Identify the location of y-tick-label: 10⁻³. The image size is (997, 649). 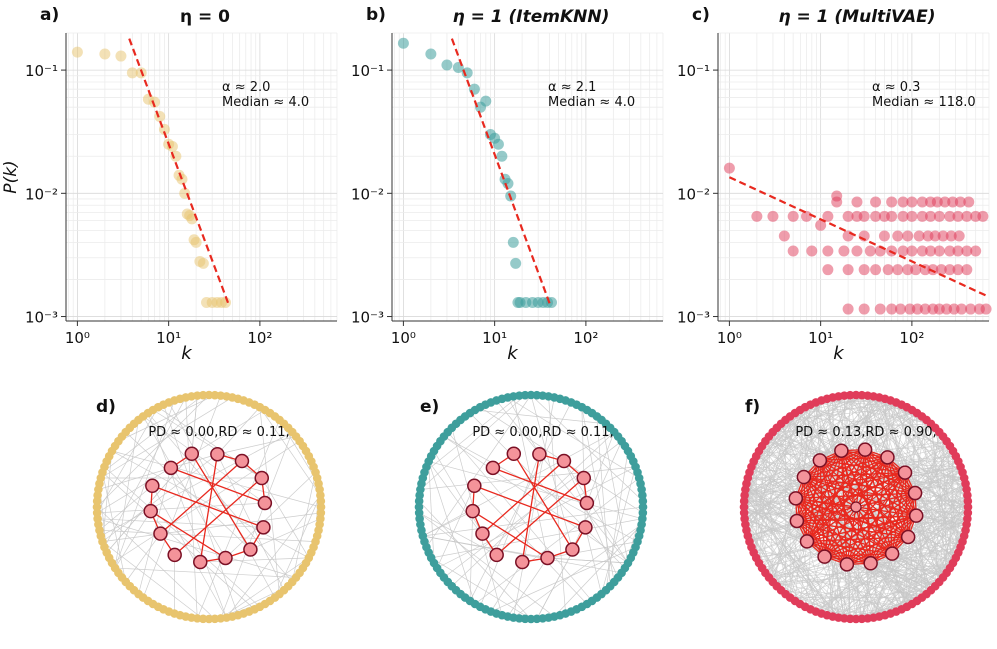
(367, 318).